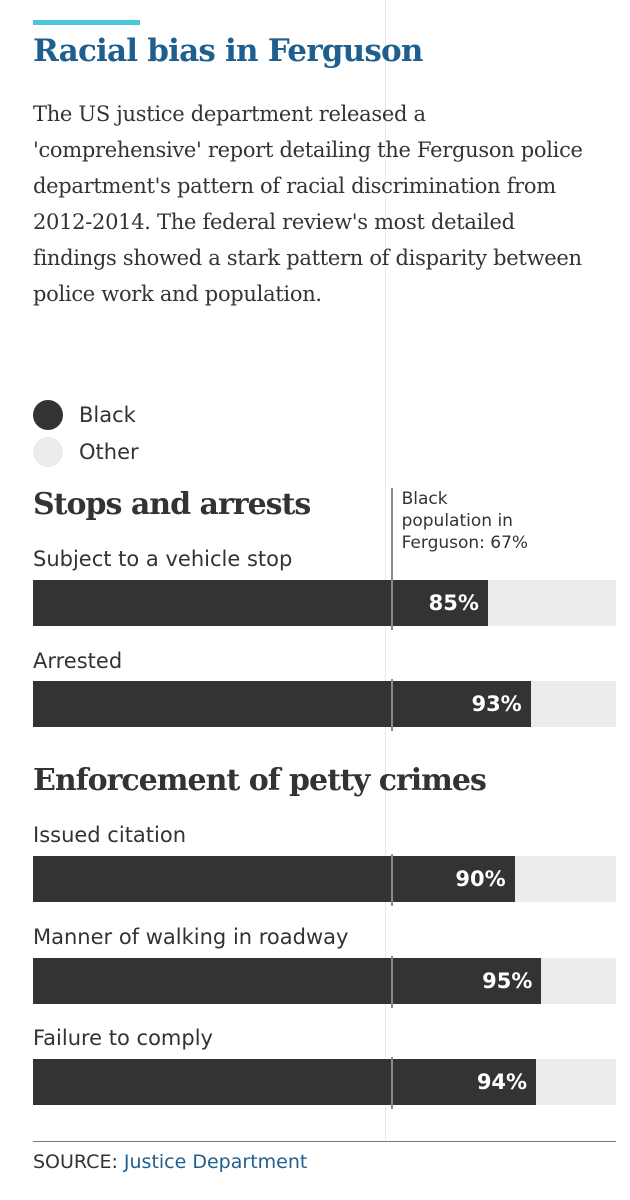 Image resolution: width=630 pixels, height=1200 pixels. What do you see at coordinates (48, 451) in the screenshot?
I see `legend-swatch-other` at bounding box center [48, 451].